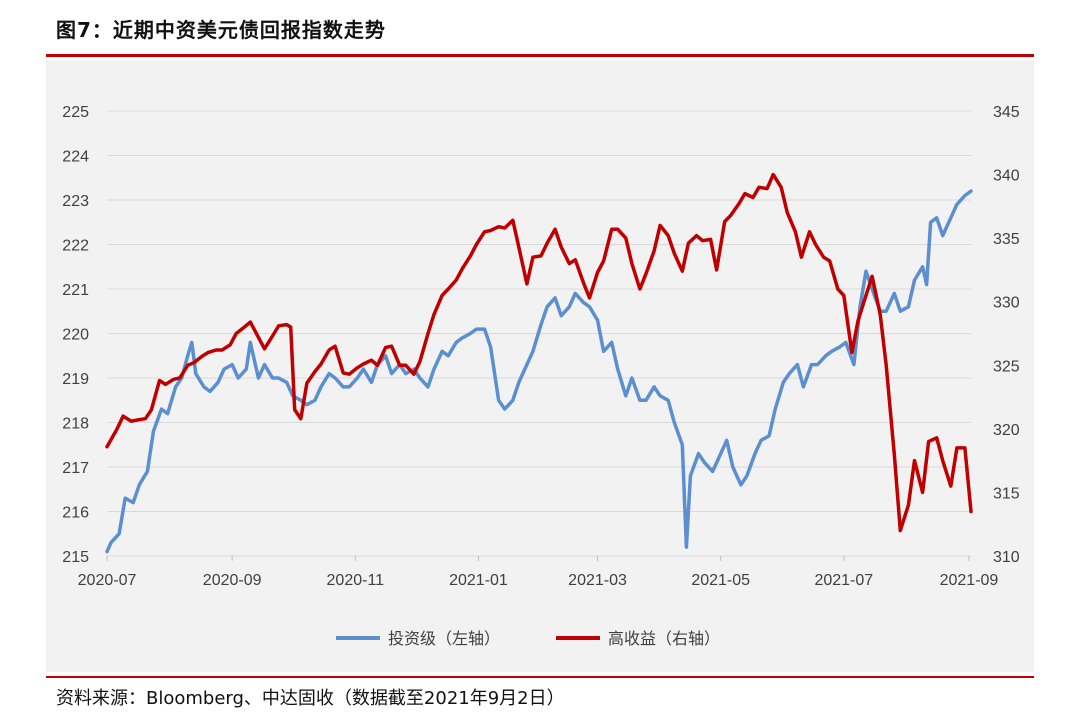  I want to click on left-tick-label: 217, so click(75, 468).